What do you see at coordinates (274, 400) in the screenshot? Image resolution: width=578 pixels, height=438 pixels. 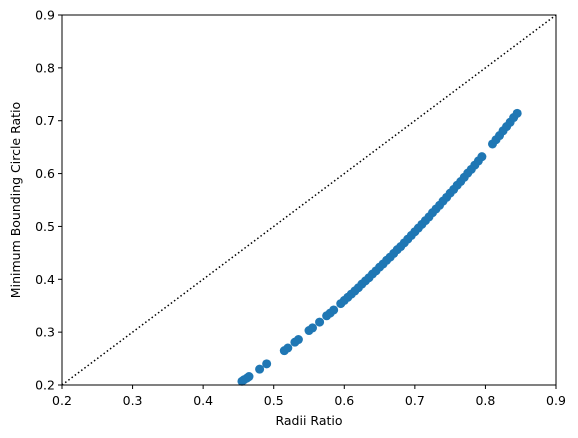 I see `x-tick-label: 0.5` at bounding box center [274, 400].